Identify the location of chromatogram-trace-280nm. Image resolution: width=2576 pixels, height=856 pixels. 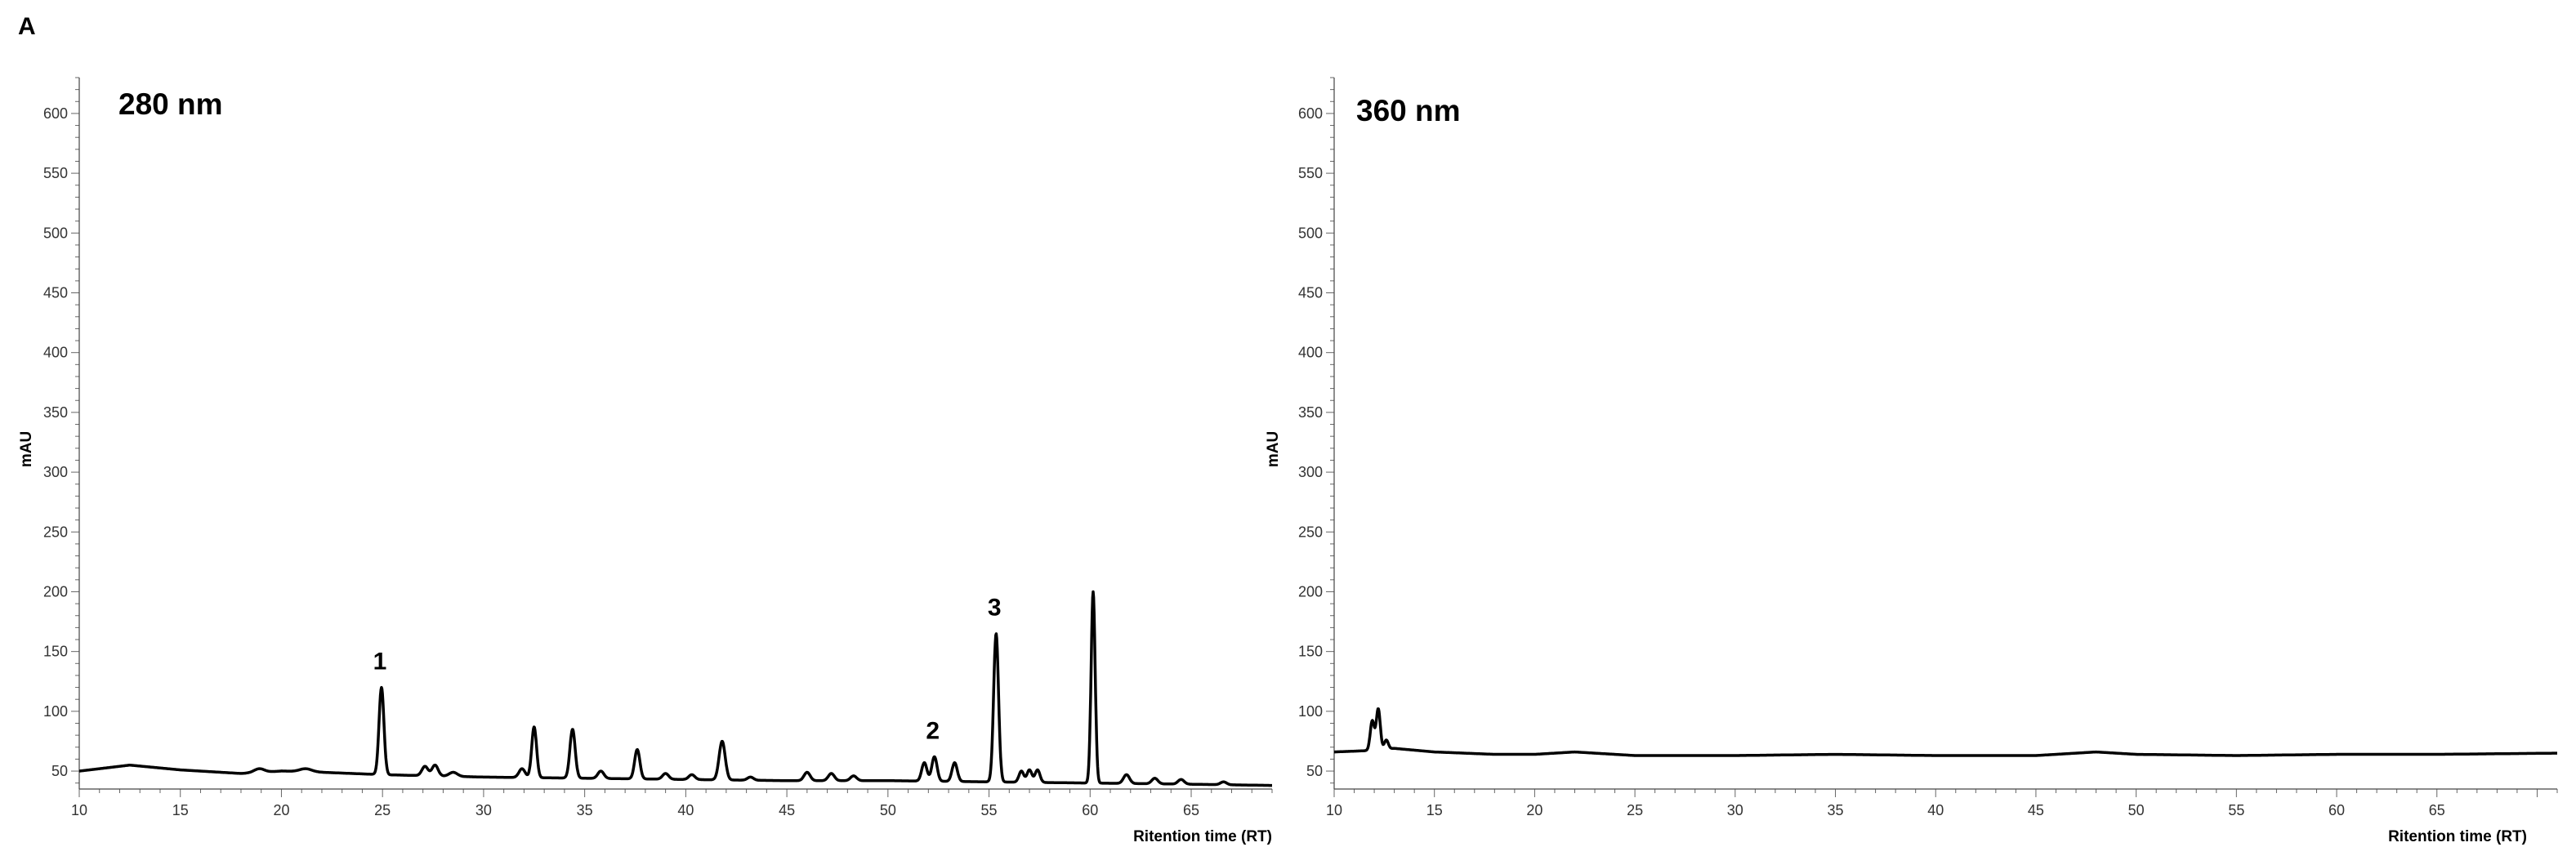
(676, 688).